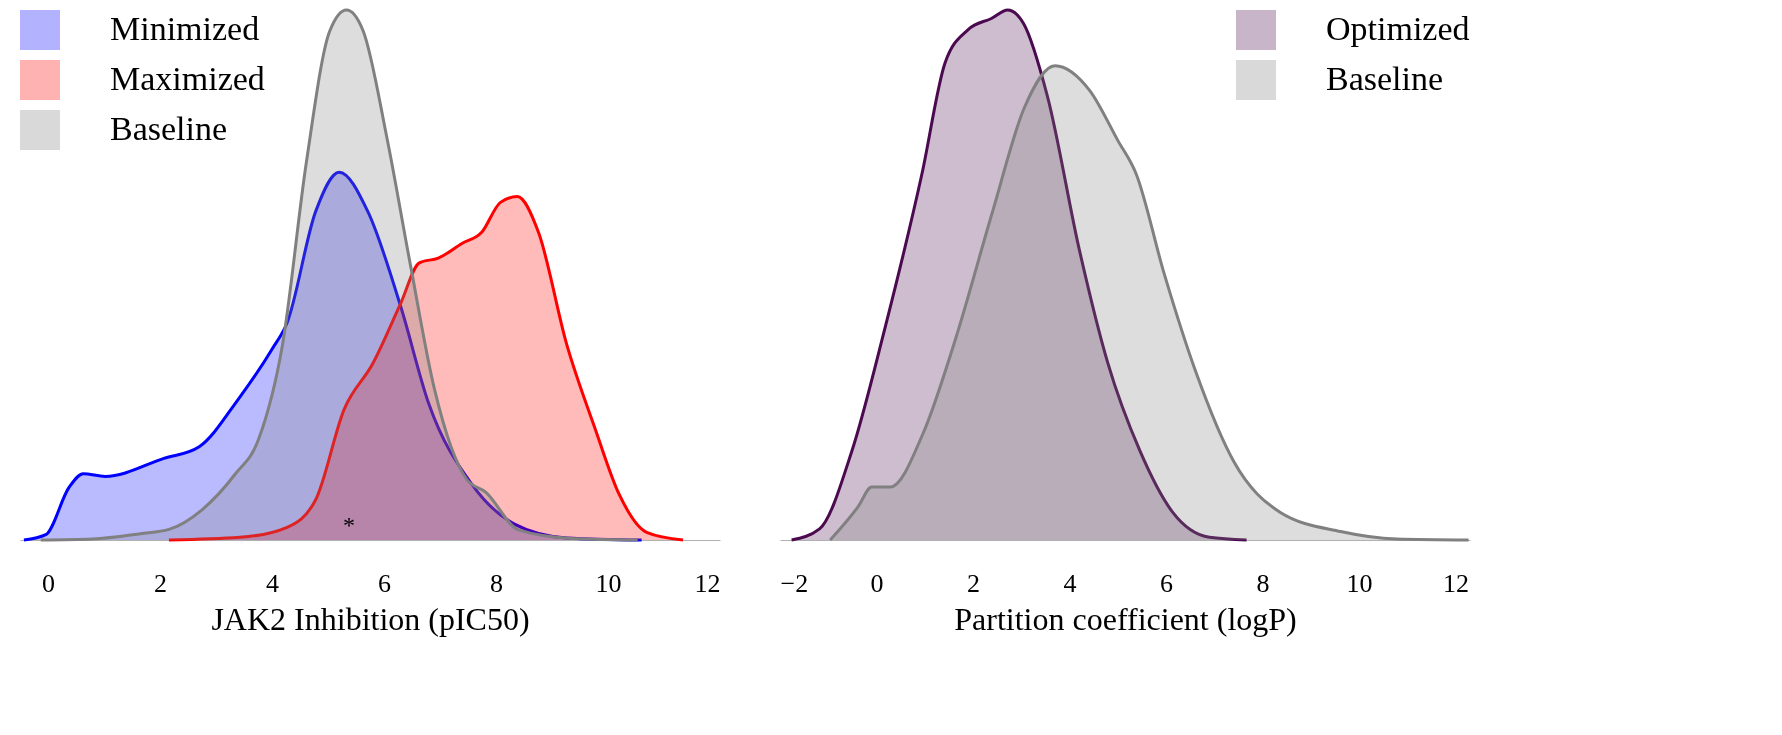 The image size is (1782, 735). I want to click on x-axis-title: JAK2 Inhibition (pIC50), so click(370, 618).